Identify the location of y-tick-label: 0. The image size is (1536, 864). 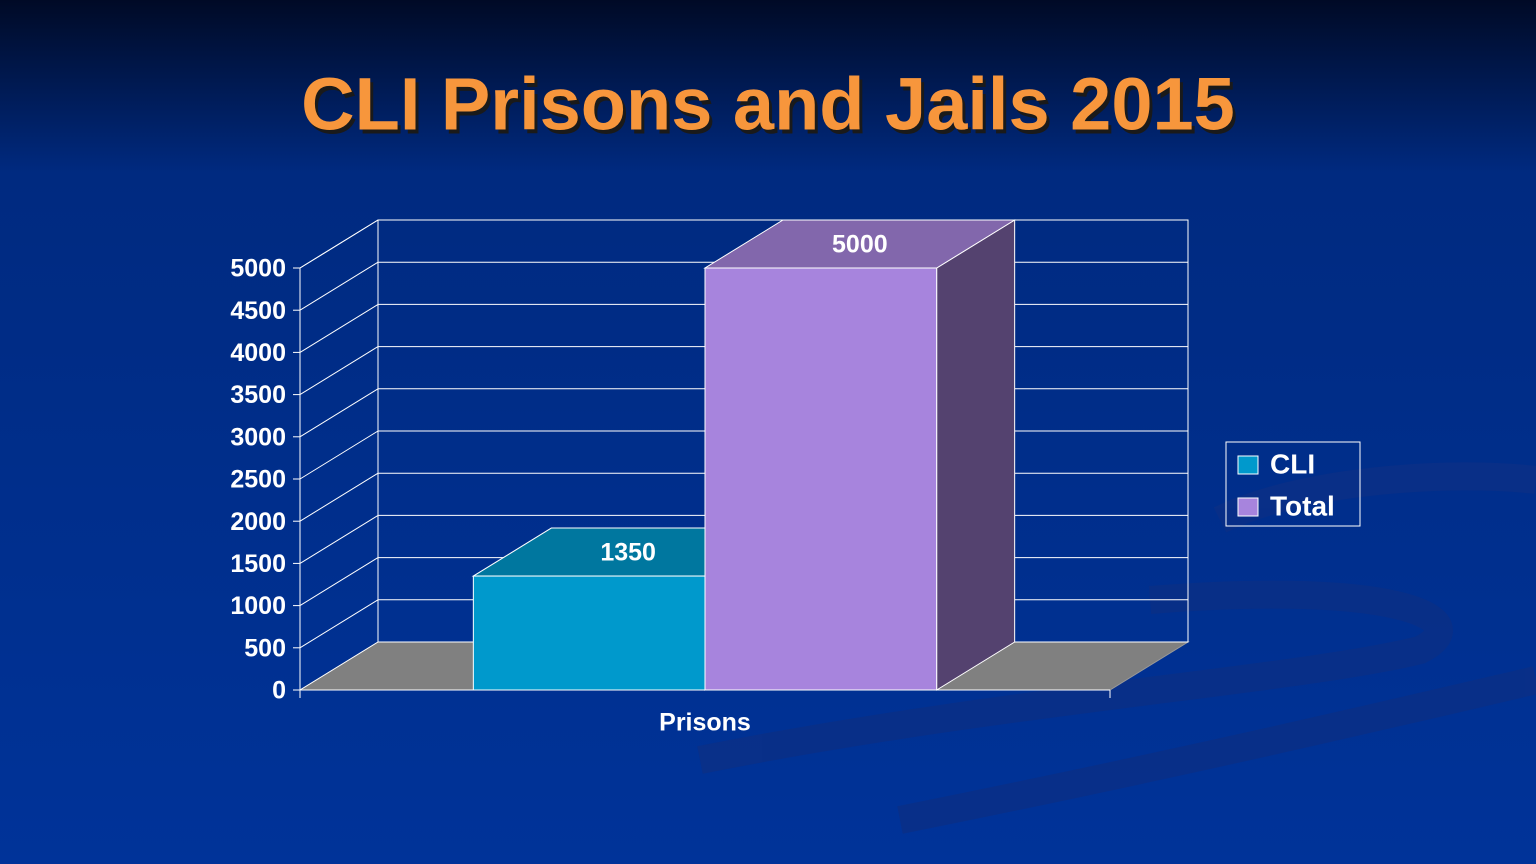
(279, 691).